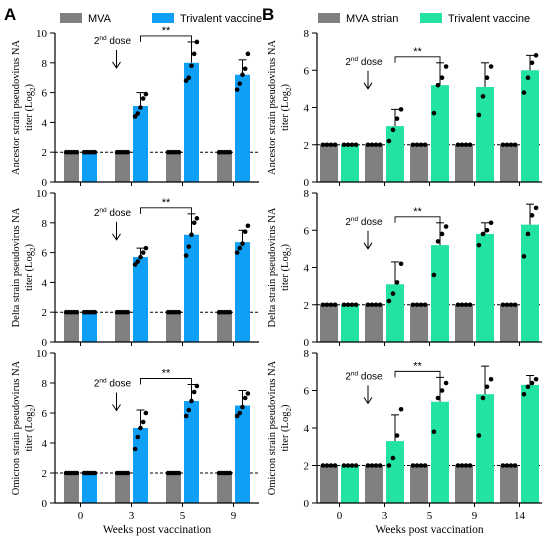 Image resolution: width=550 pixels, height=543 pixels. Describe the element at coordinates (166, 203) in the screenshot. I see `significance-label: **` at that location.